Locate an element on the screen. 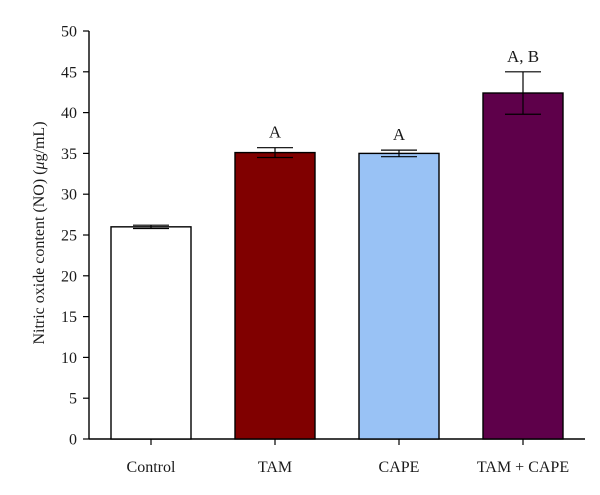 Image resolution: width=600 pixels, height=495 pixels. significance-label: A, B is located at coordinates (523, 56).